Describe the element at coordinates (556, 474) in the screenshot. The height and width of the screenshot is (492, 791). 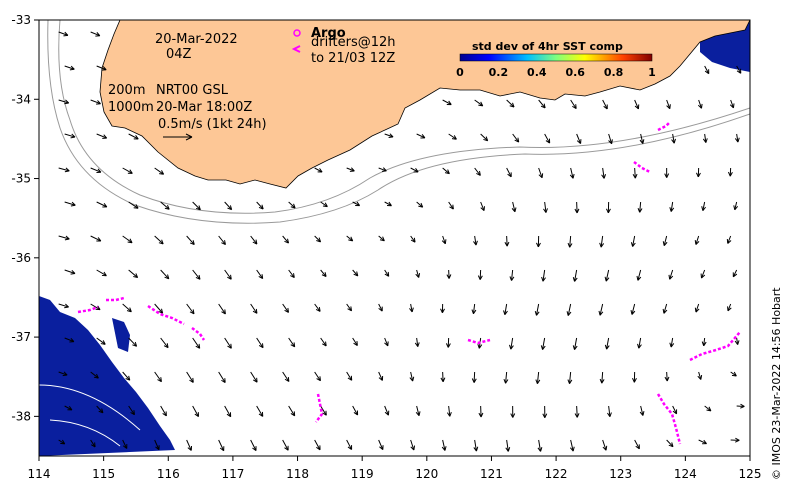
I see `x-tick-label: 122` at that location.